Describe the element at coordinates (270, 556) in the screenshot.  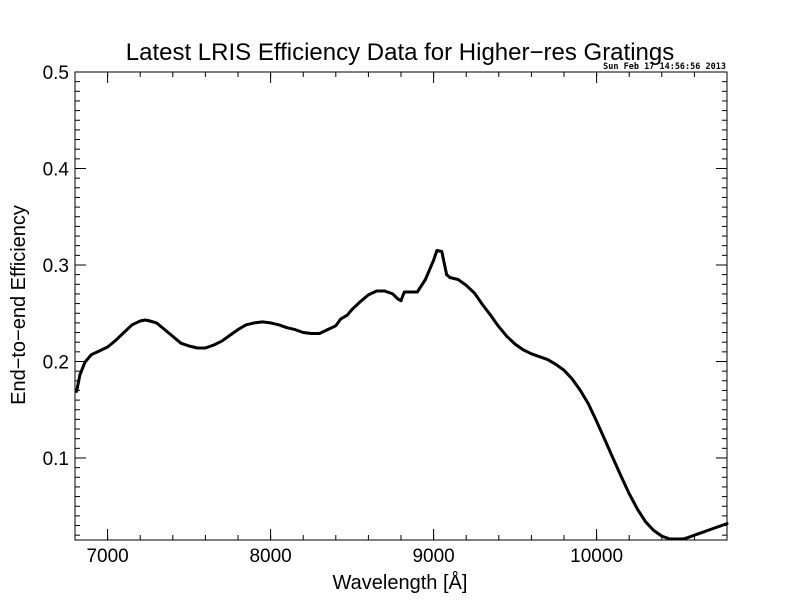
I see `x-tick-label: 8000` at that location.